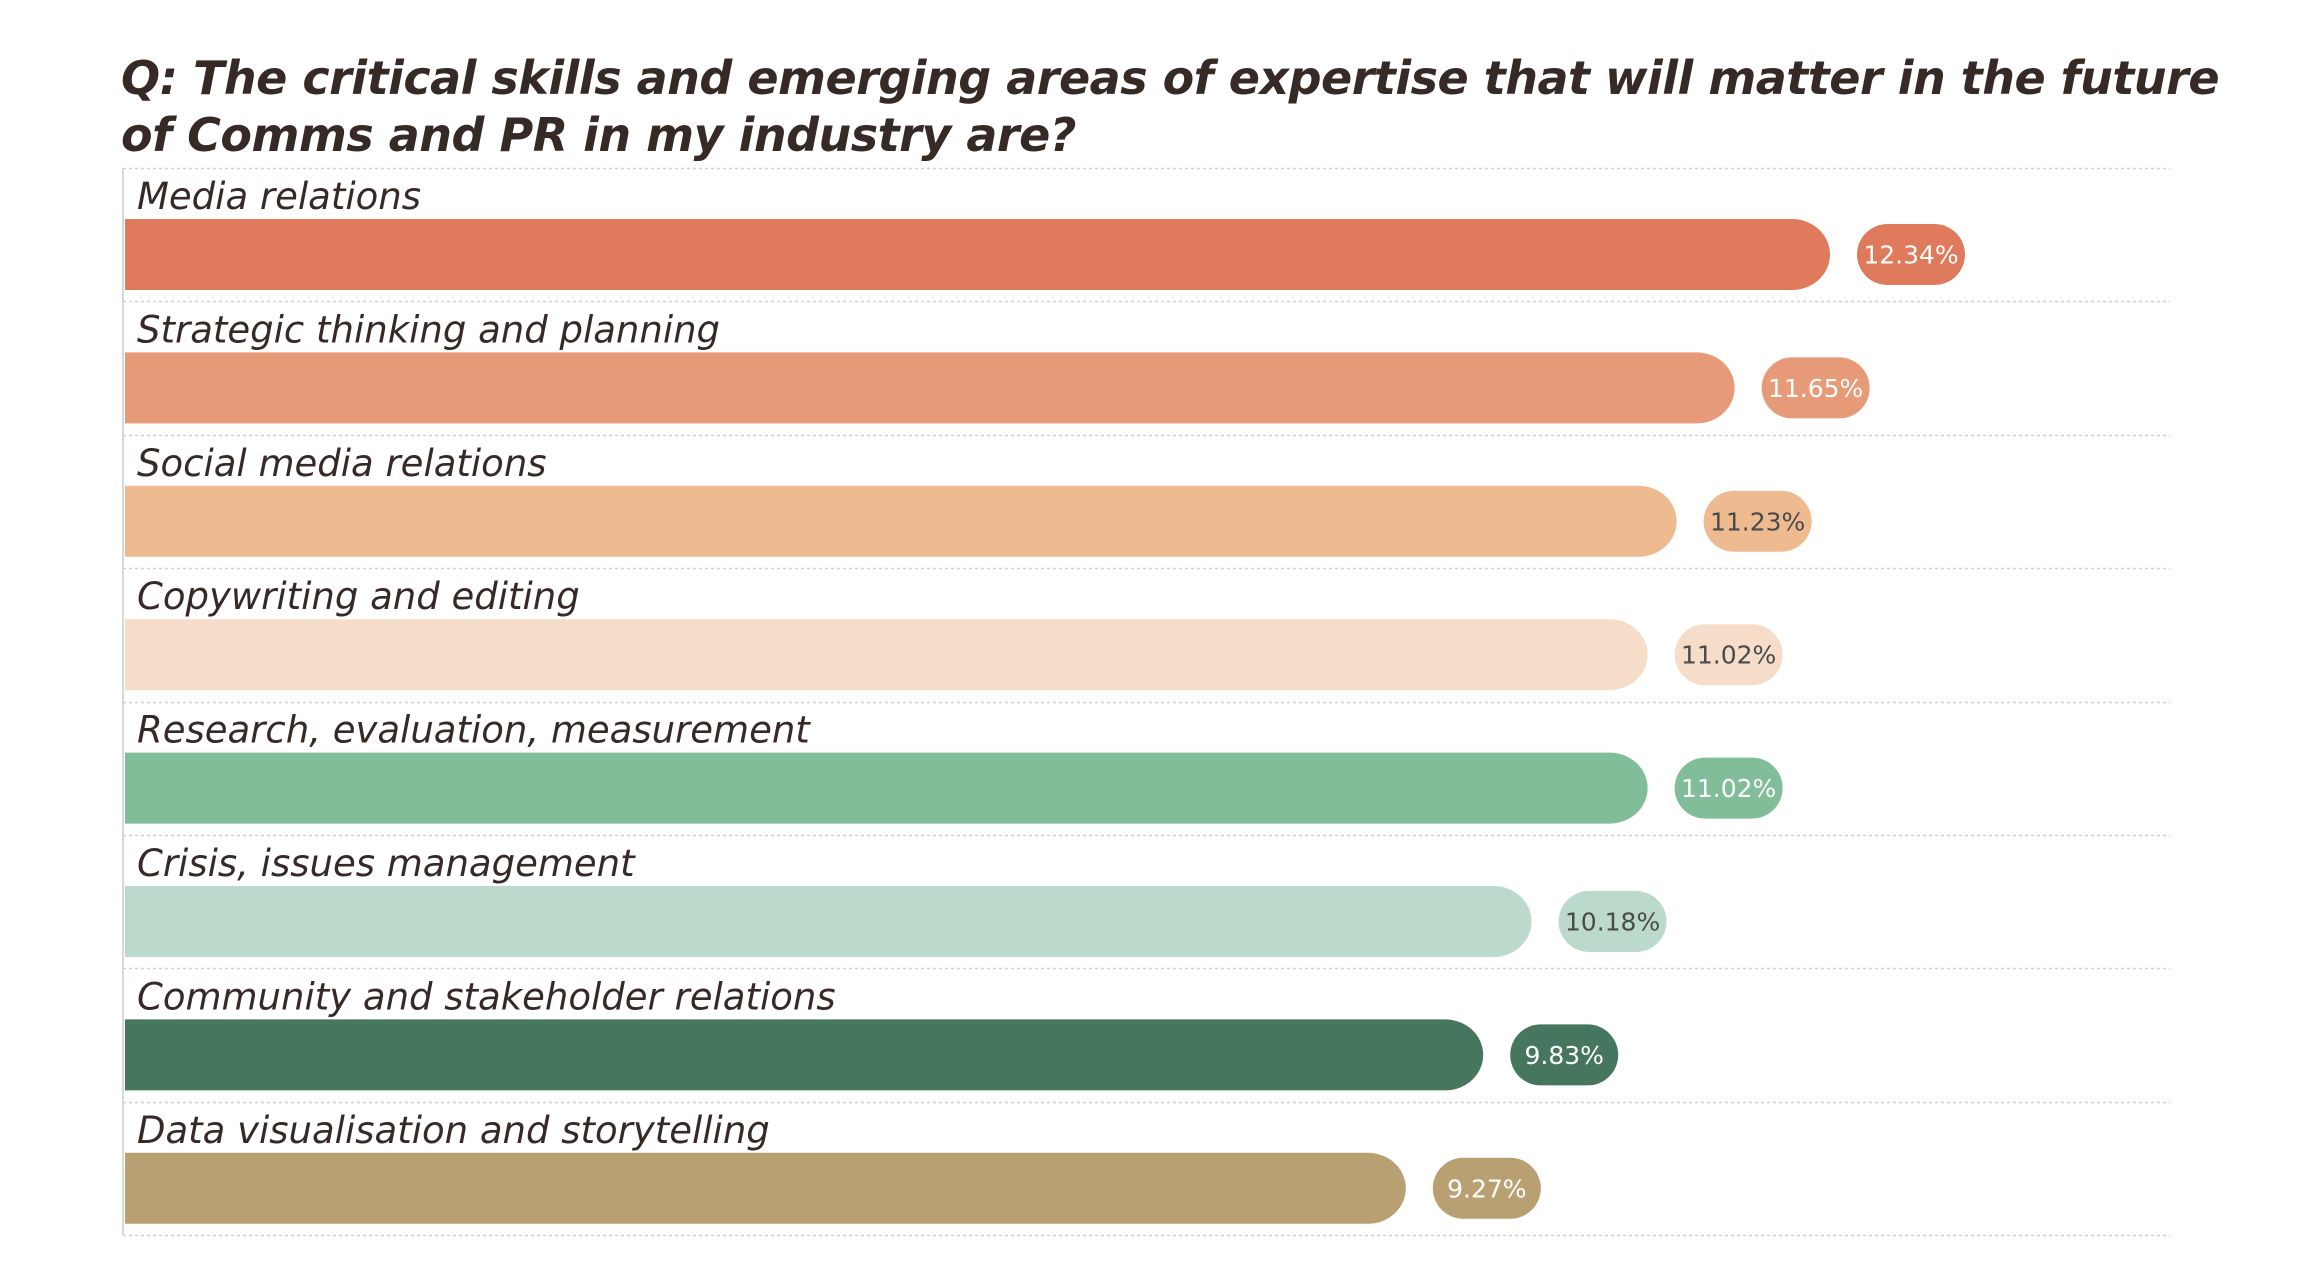 The image size is (2306, 1270). I want to click on bar-row: Social media relations 11.23%, so click(968, 499).